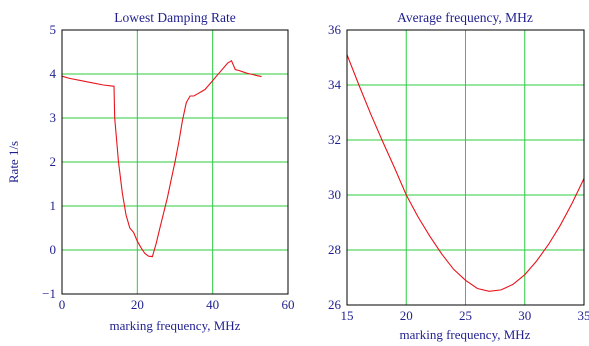  I want to click on y-tick-label: 5, so click(53, 29).